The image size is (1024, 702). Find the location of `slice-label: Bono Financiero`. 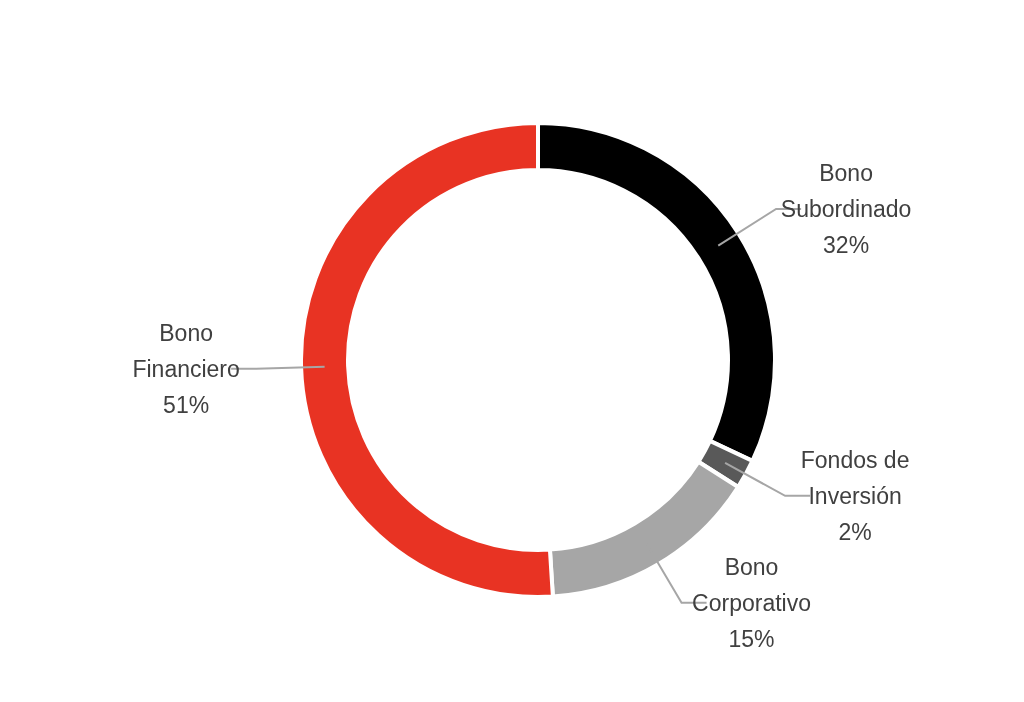

slice-label: Bono Financiero is located at coordinates (186, 350).